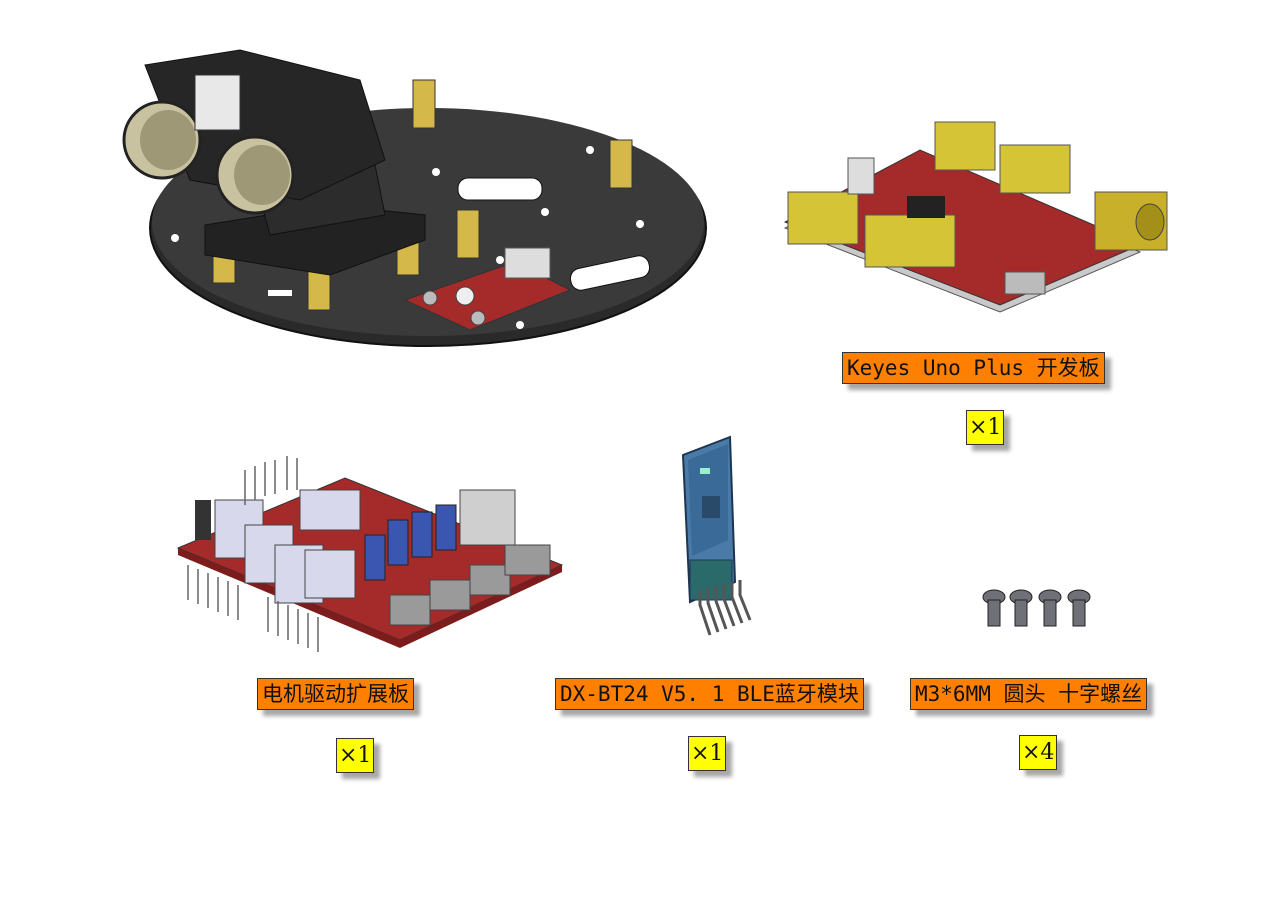 The image size is (1280, 905). What do you see at coordinates (975, 217) in the screenshot?
I see `uno-board-illustration` at bounding box center [975, 217].